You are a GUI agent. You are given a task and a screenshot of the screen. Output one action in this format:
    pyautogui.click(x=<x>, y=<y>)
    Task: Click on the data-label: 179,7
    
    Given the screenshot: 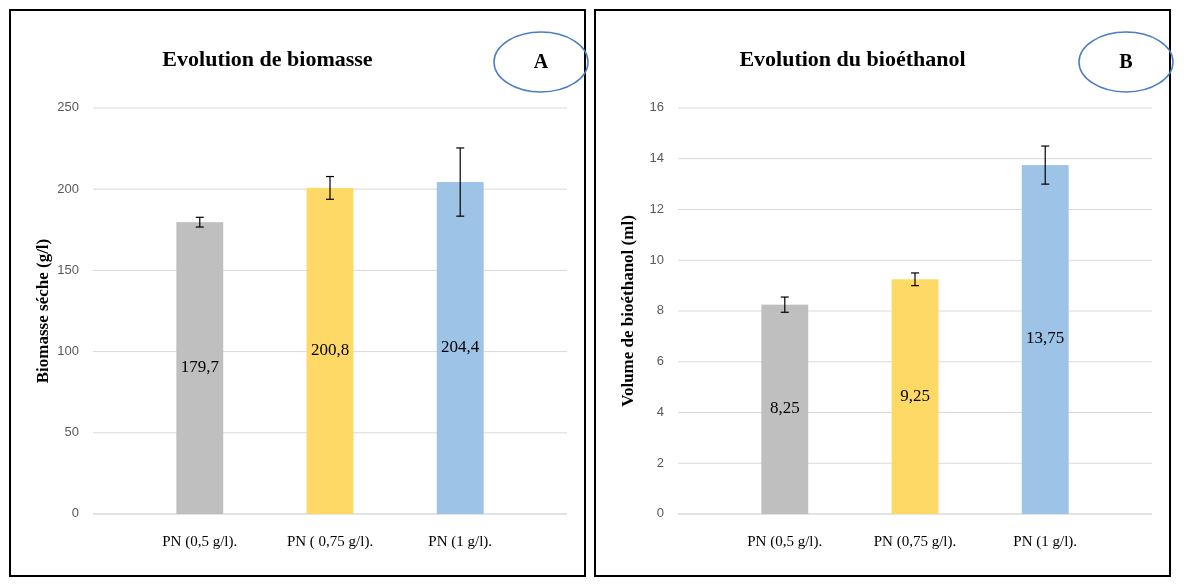 What is the action you would take?
    pyautogui.click(x=200, y=366)
    